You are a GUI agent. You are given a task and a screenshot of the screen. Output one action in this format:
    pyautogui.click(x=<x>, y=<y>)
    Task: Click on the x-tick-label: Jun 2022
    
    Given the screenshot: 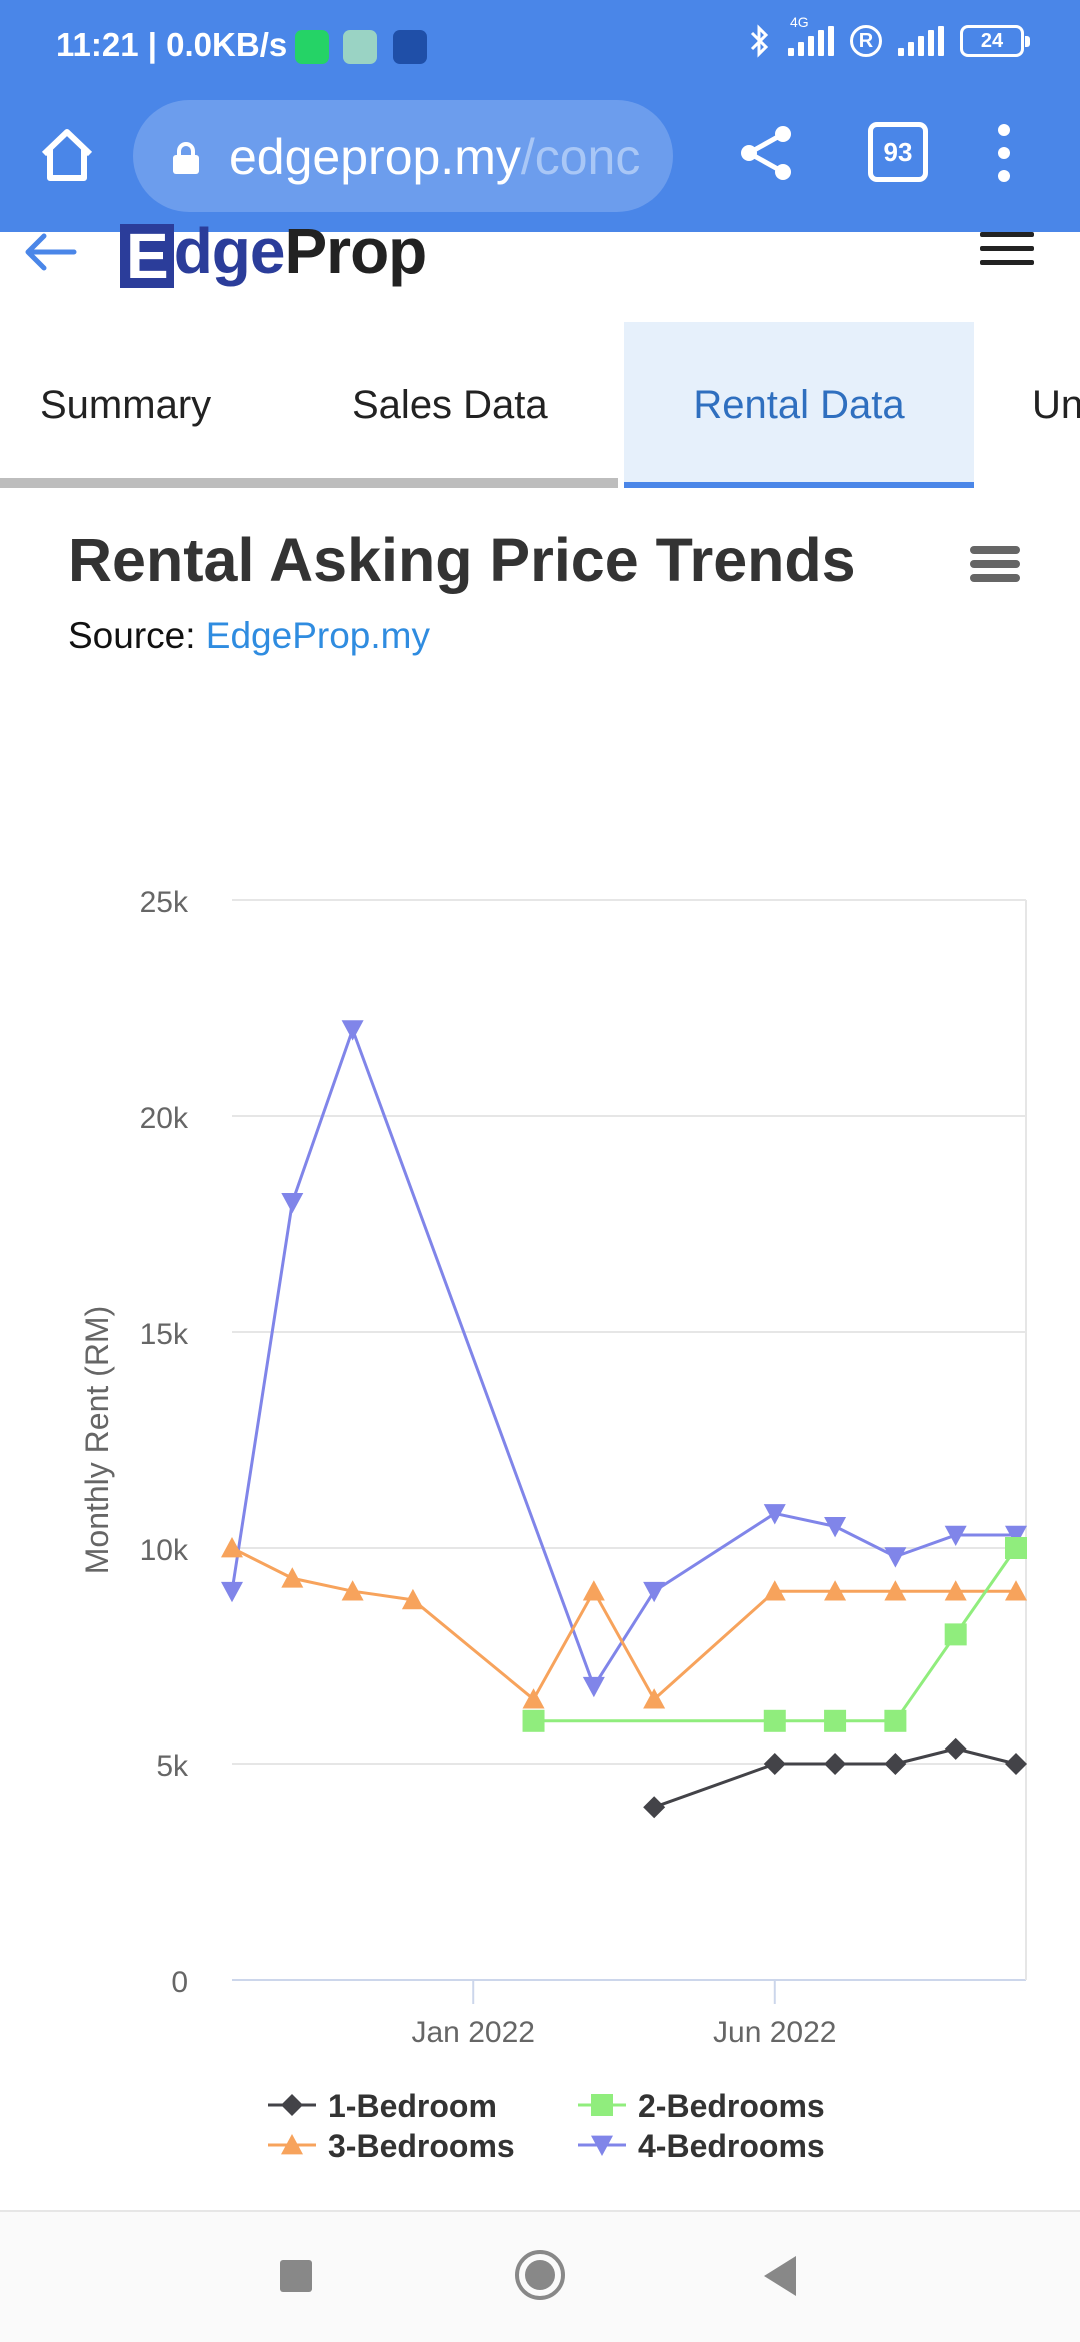 What is the action you would take?
    pyautogui.click(x=774, y=2032)
    